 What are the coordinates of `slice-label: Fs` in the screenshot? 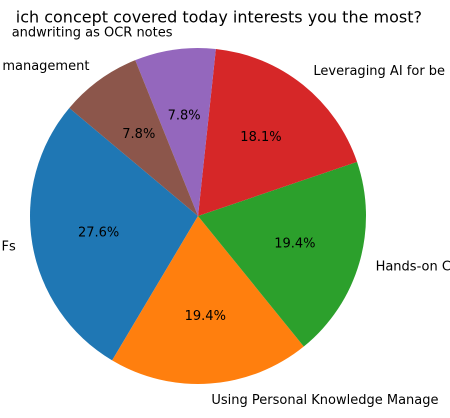 It's located at (9, 246).